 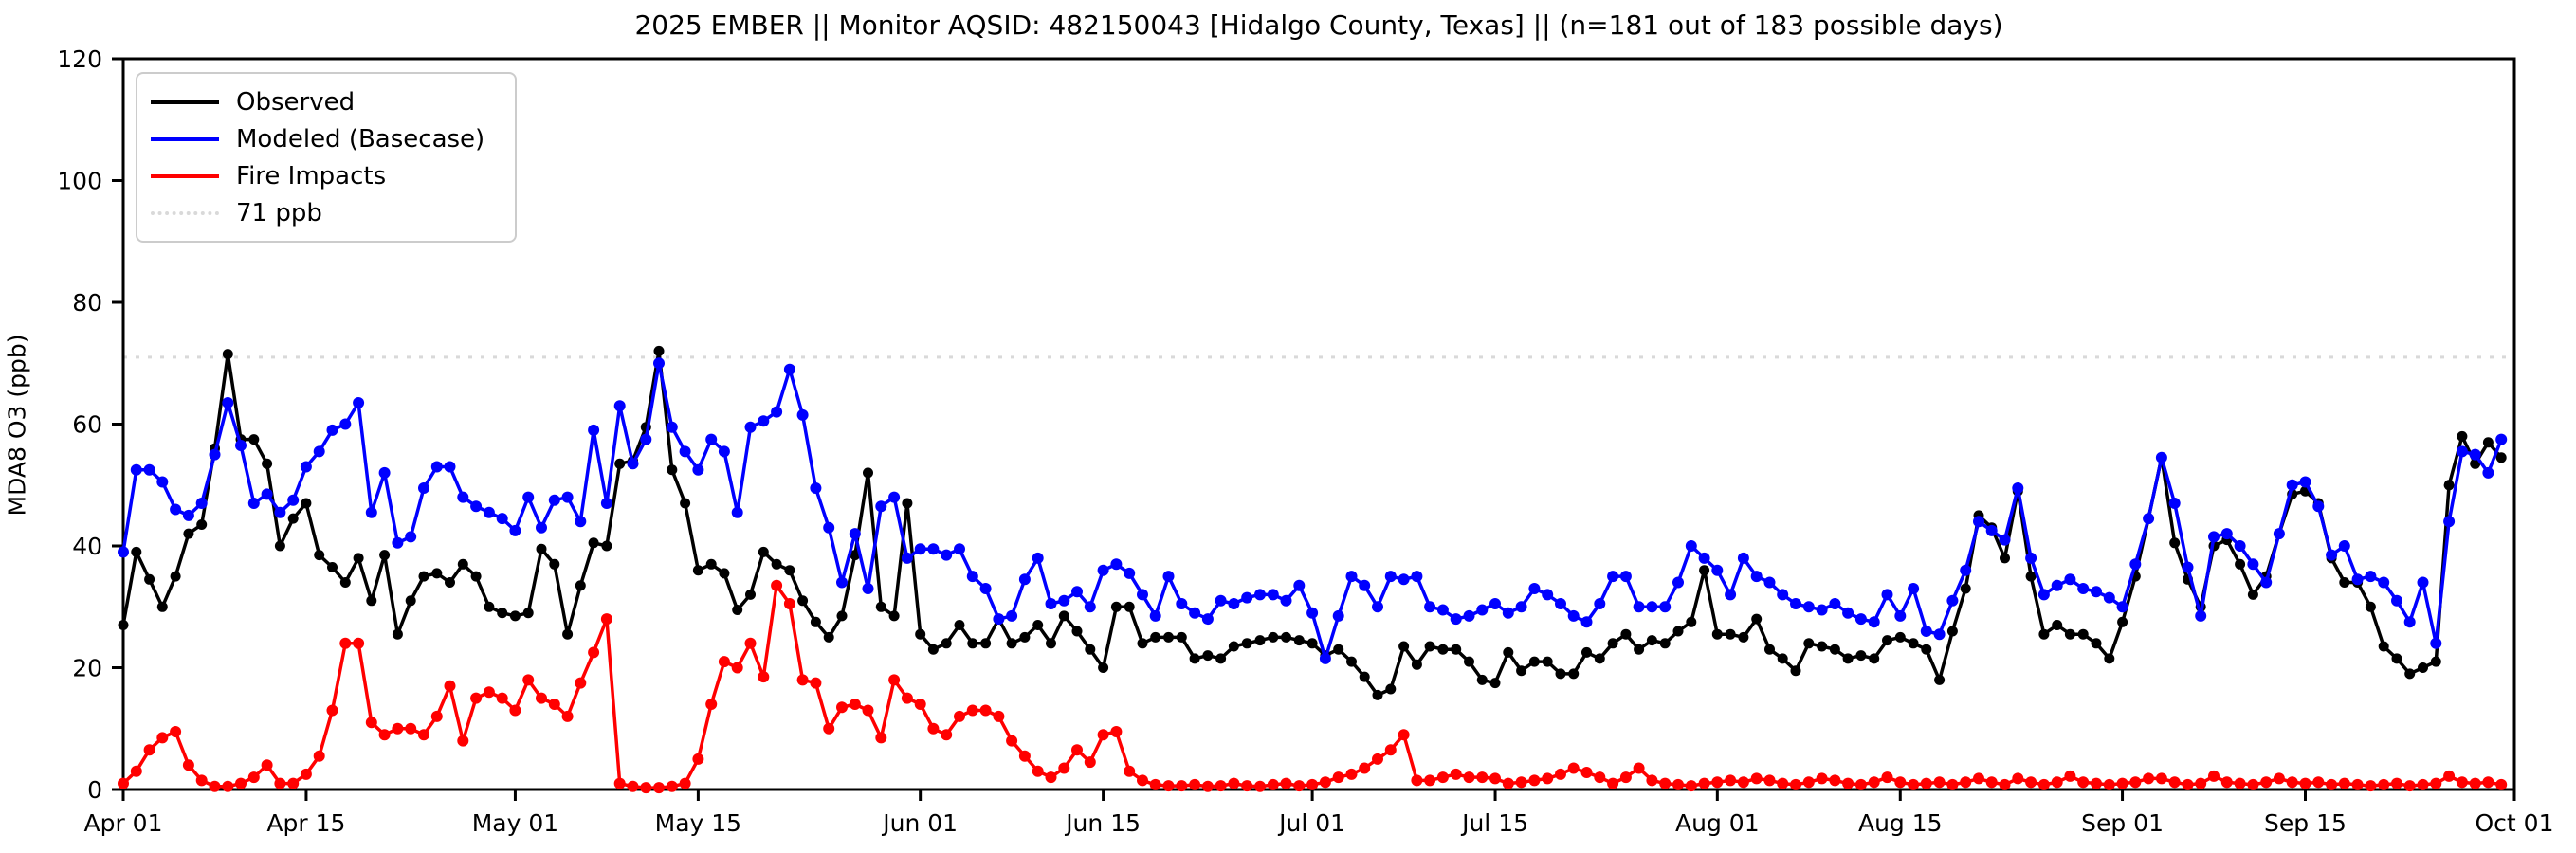 I want to click on x-tick-label: Apr 01, so click(x=122, y=823).